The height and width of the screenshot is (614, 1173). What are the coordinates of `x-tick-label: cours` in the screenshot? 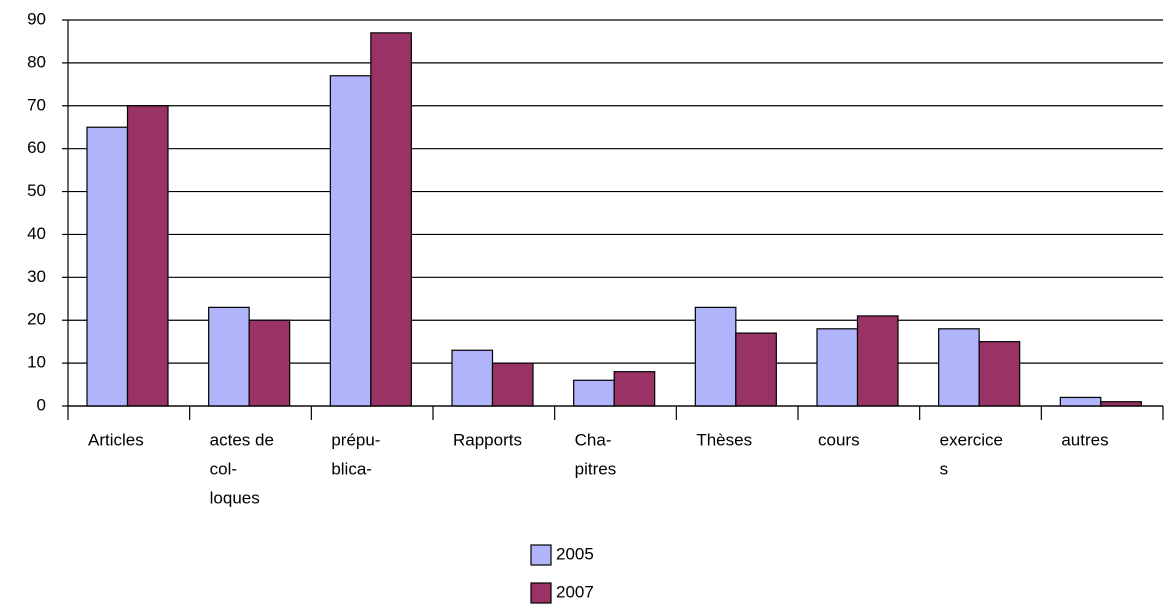 It's located at (839, 439).